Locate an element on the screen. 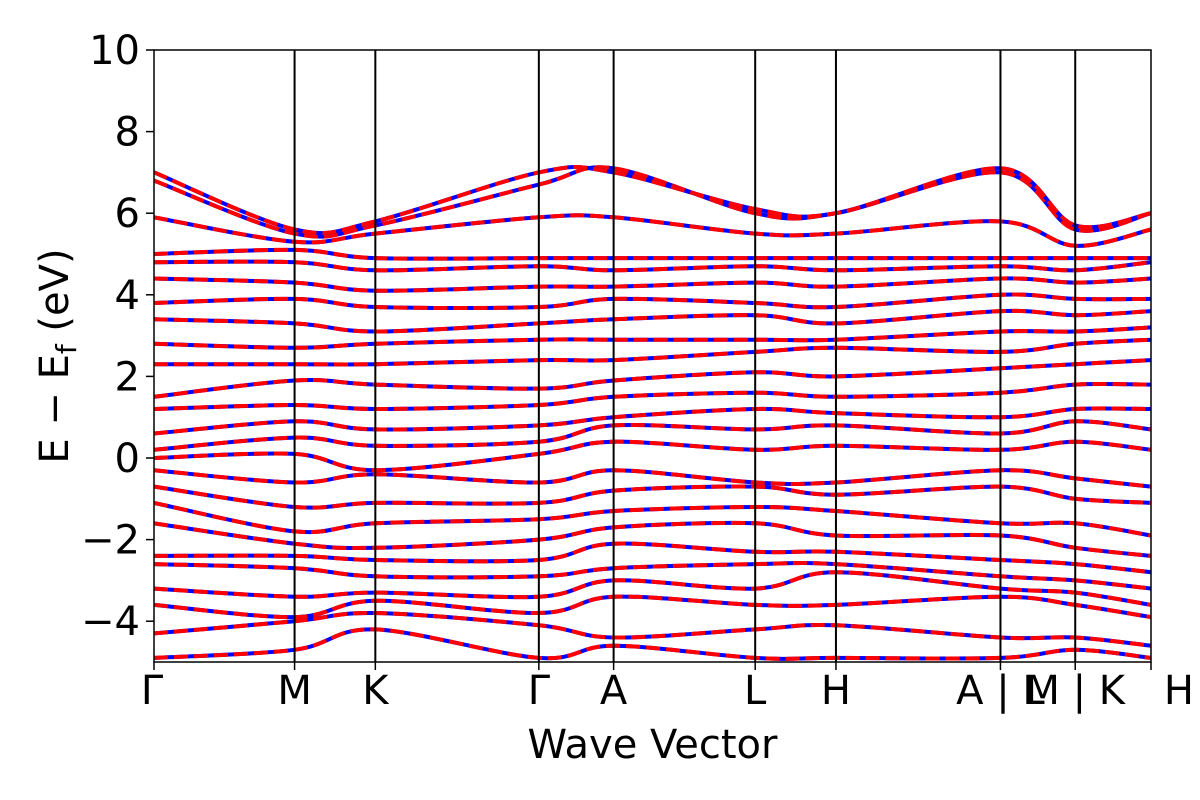  y-axis-label: E − Ef (eV) is located at coordinates (57, 355).